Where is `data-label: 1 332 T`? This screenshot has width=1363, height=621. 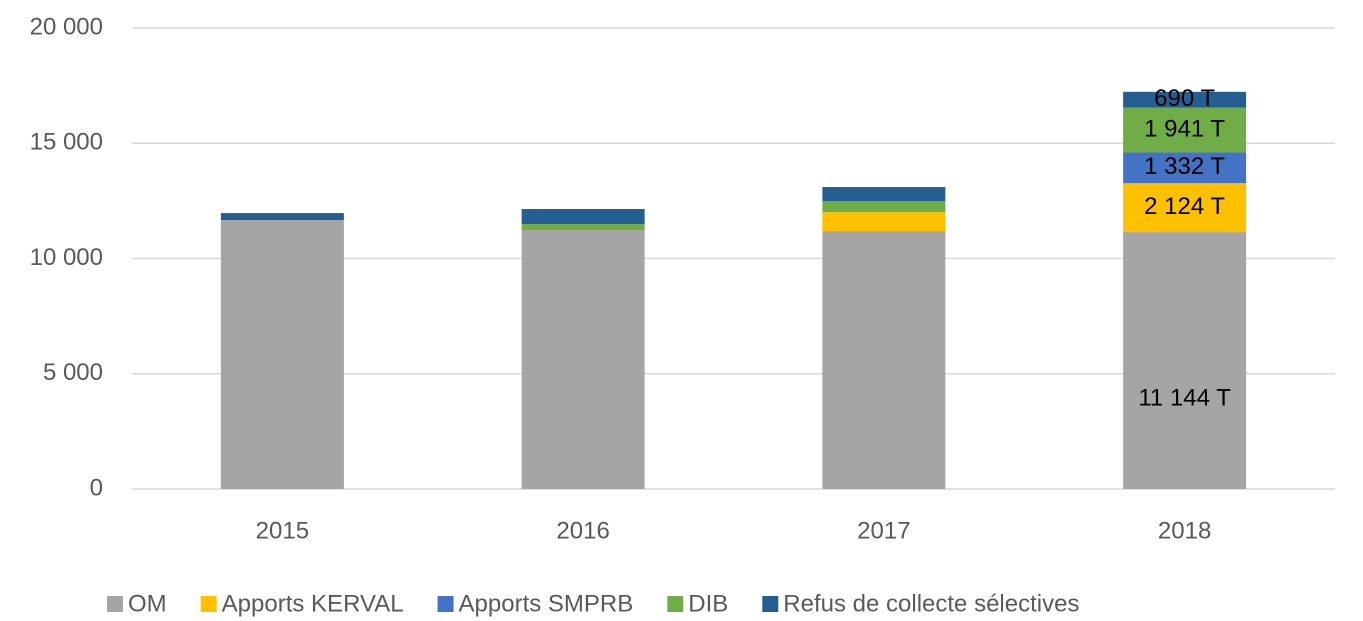 data-label: 1 332 T is located at coordinates (1184, 166).